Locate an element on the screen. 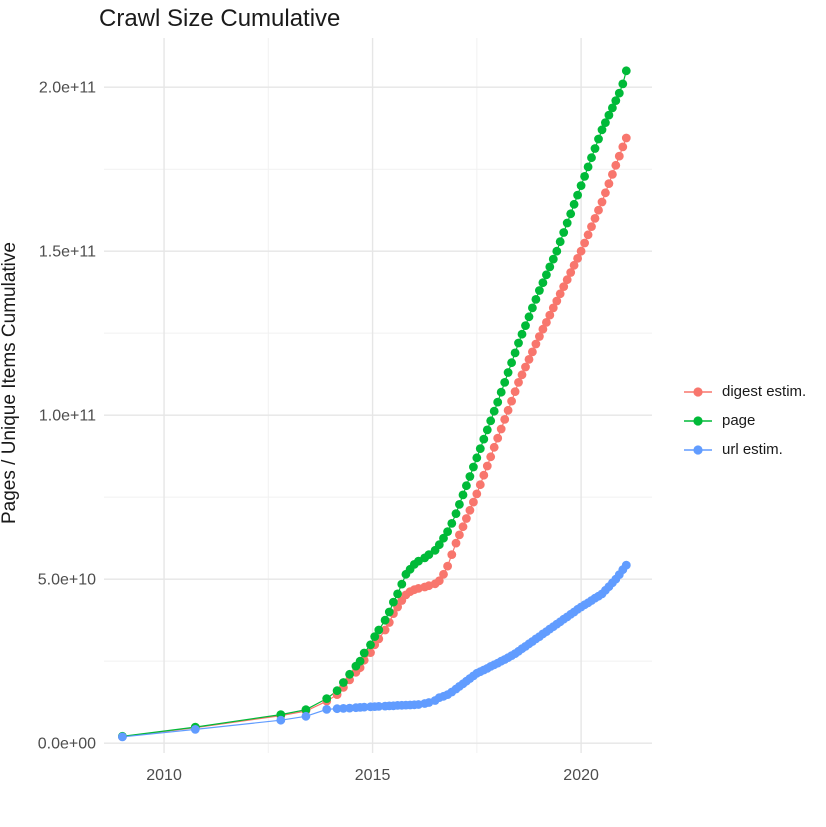  y-tick-label: 2.0e+11 is located at coordinates (67, 88).